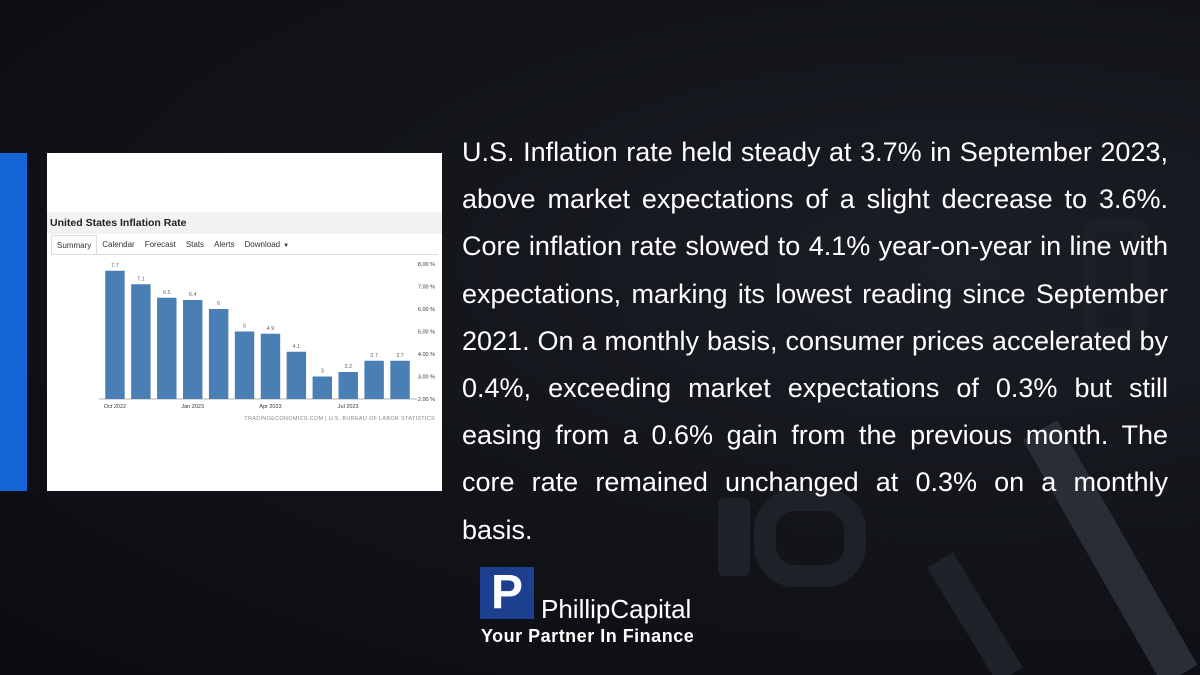 The width and height of the screenshot is (1200, 675). Describe the element at coordinates (218, 304) in the screenshot. I see `bar-data-label: 6` at that location.